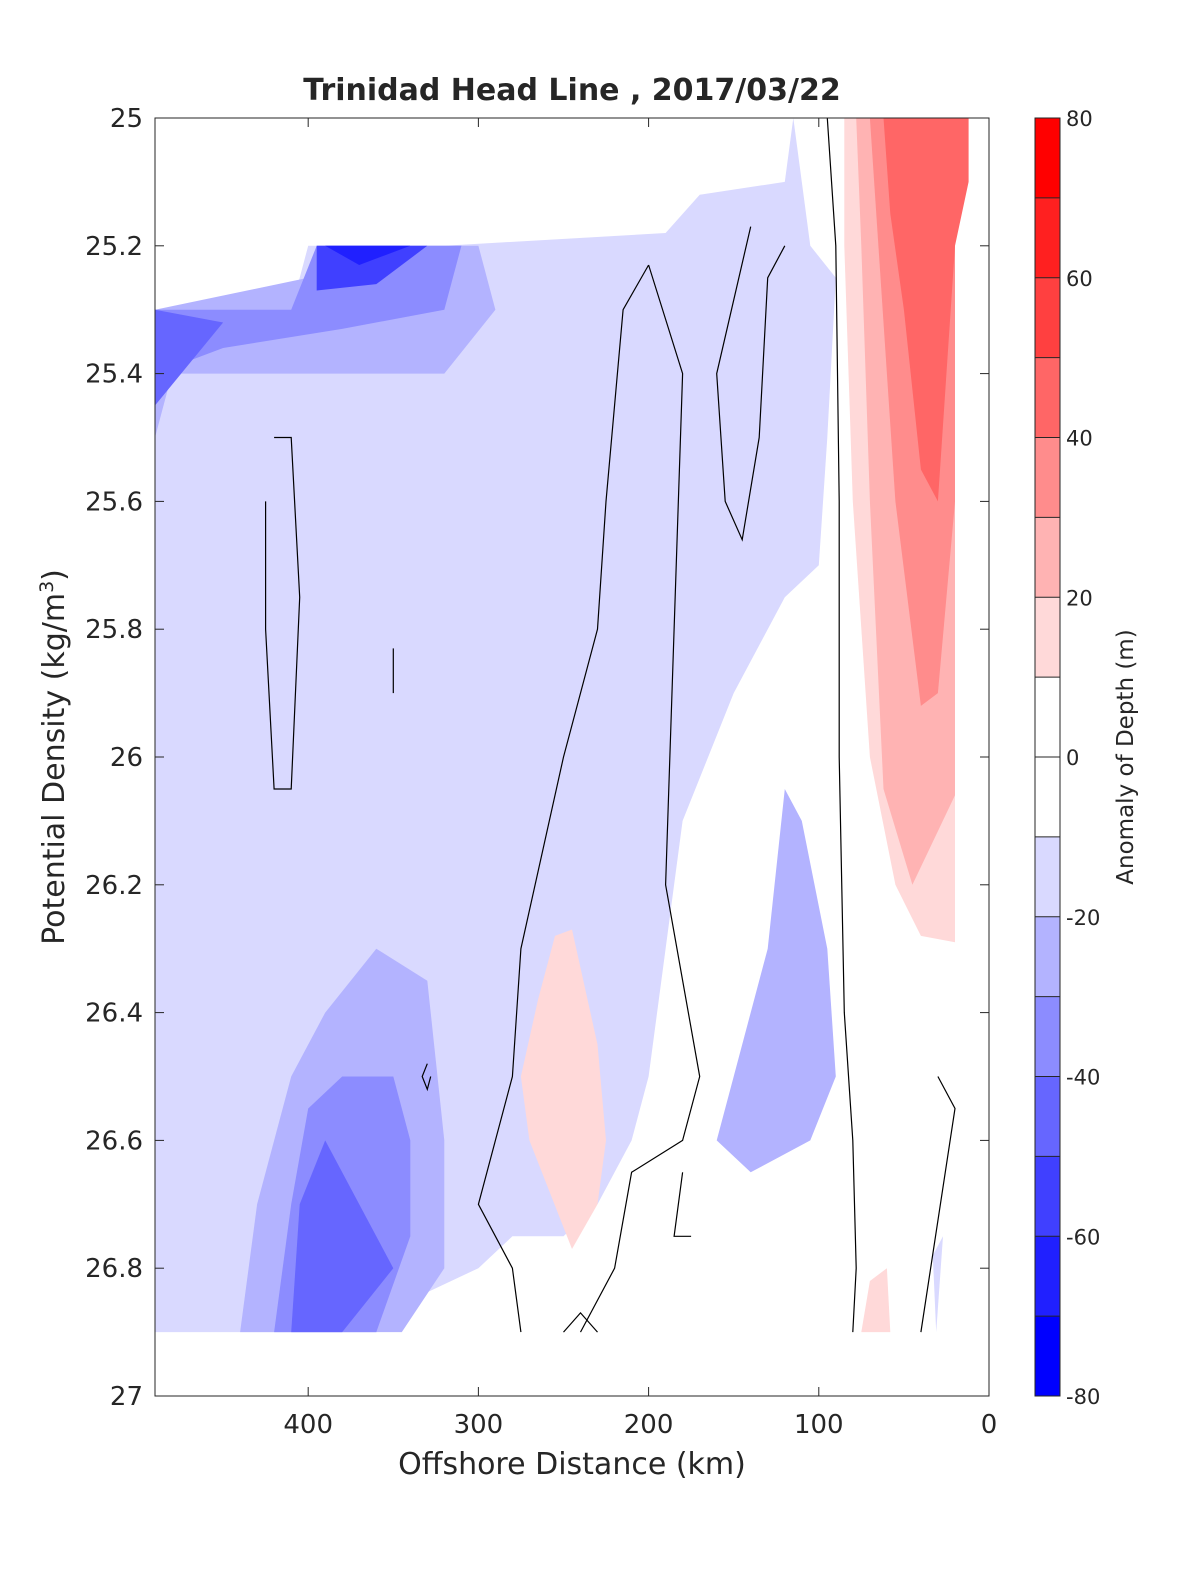  What do you see at coordinates (47, 587) in the screenshot?
I see `y-axis-label-superscript: 3` at bounding box center [47, 587].